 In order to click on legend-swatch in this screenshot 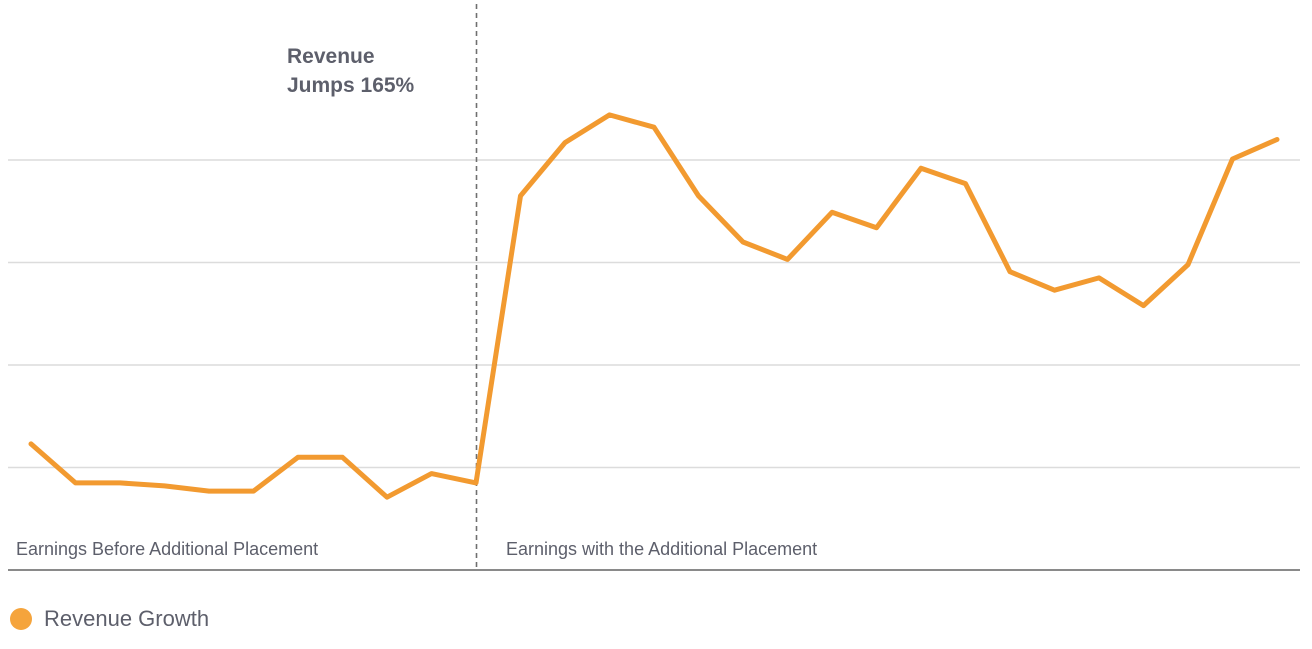, I will do `click(21, 619)`.